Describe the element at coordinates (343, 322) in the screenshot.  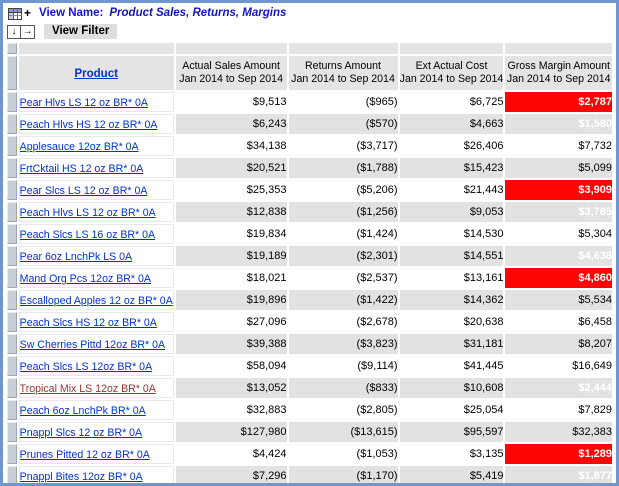
I see `returns-cell: ($2,678)` at that location.